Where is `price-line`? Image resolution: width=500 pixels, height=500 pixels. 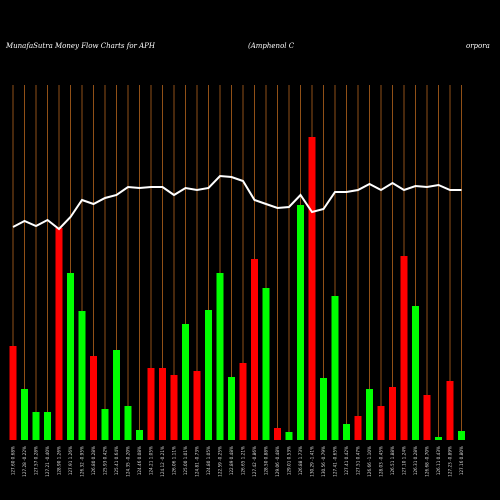
price-line is located at coordinates (237, 202).